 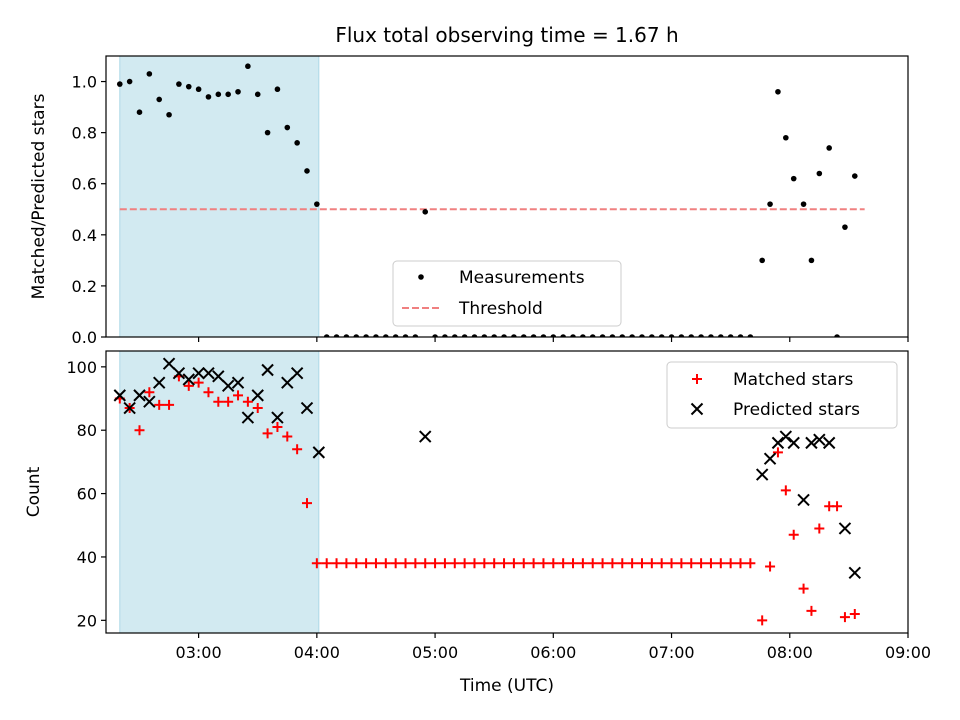 What do you see at coordinates (671, 652) in the screenshot?
I see `x-tick-label: 07:00` at bounding box center [671, 652].